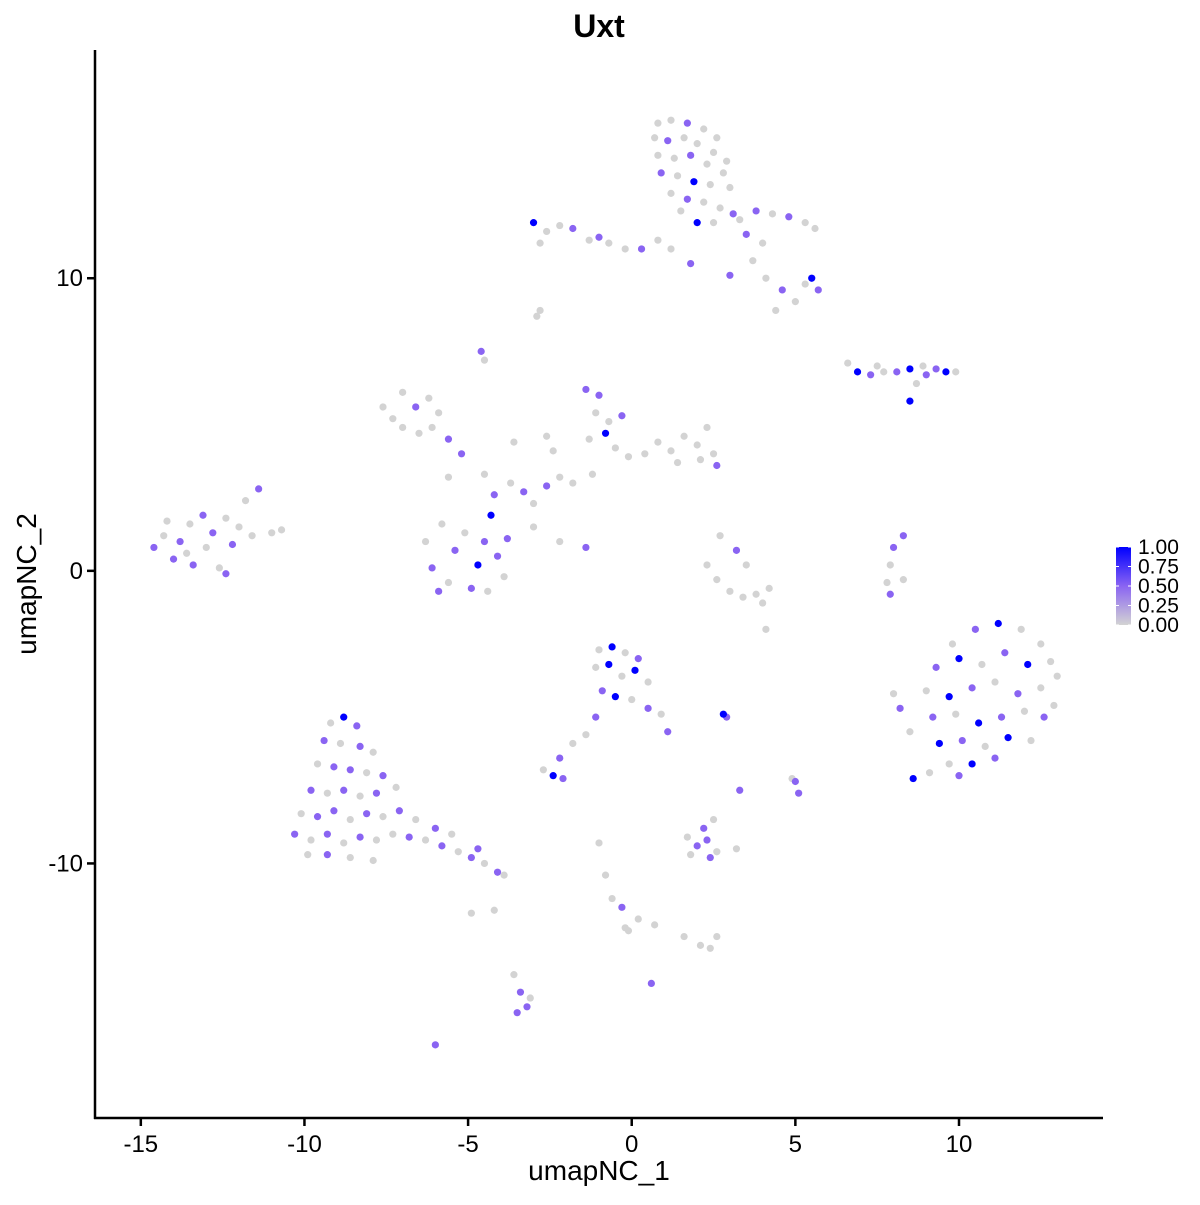 This screenshot has height=1205, width=1200. Describe the element at coordinates (69, 278) in the screenshot. I see `y-tick-label: 10` at that location.